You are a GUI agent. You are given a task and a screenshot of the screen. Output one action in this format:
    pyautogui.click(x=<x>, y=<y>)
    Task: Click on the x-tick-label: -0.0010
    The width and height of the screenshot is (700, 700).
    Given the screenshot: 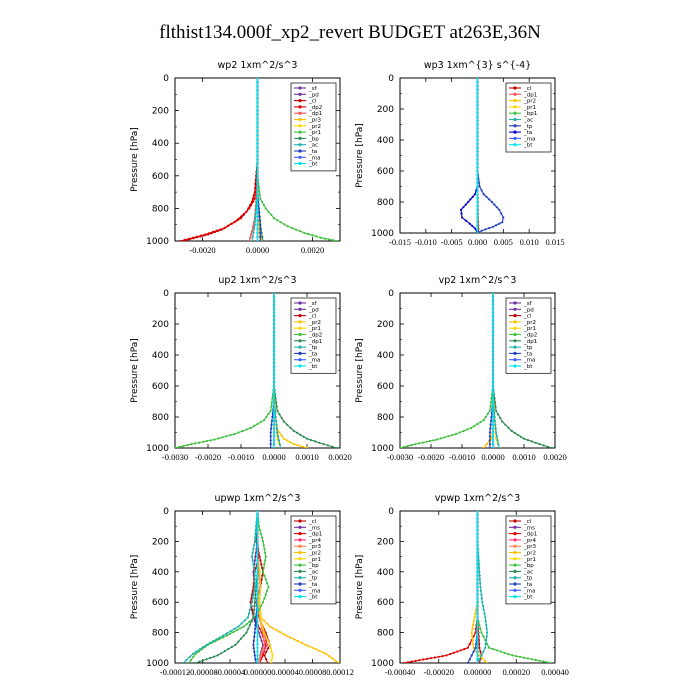 What is the action you would take?
    pyautogui.click(x=462, y=457)
    